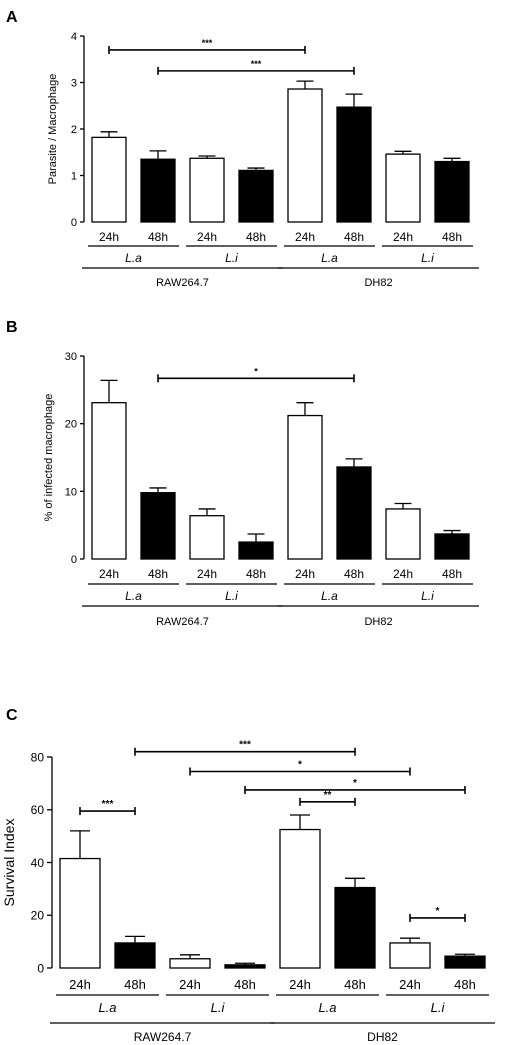 The image size is (529, 1045). What do you see at coordinates (53, 129) in the screenshot?
I see `y-axis-label: Parasite / Macrophage` at bounding box center [53, 129].